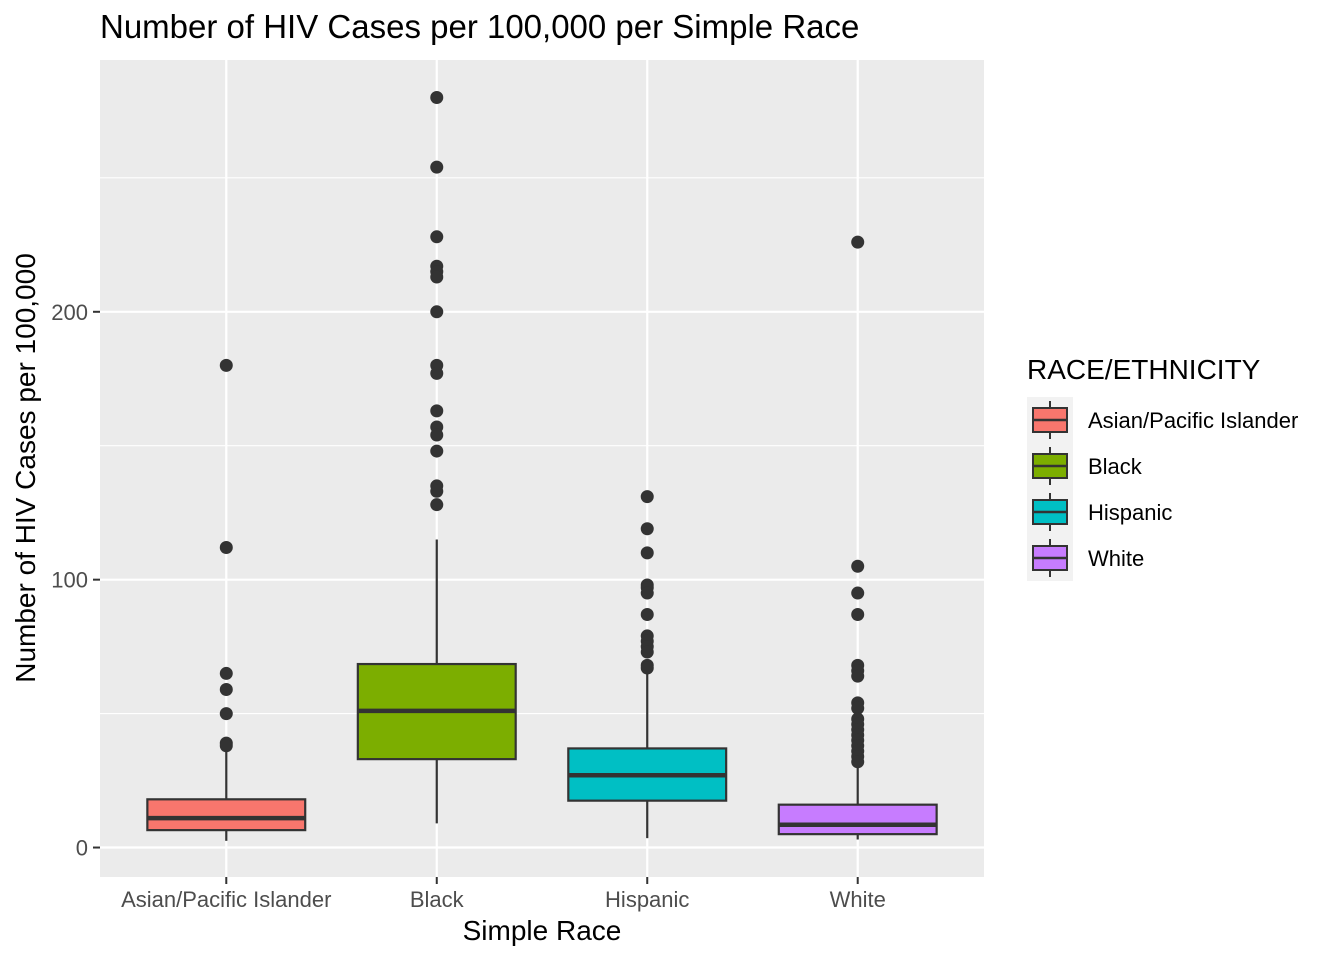 The width and height of the screenshot is (1344, 960). I want to click on legend-items: Asian/Pacific Islander Black Hispanic White, so click(1165, 489).